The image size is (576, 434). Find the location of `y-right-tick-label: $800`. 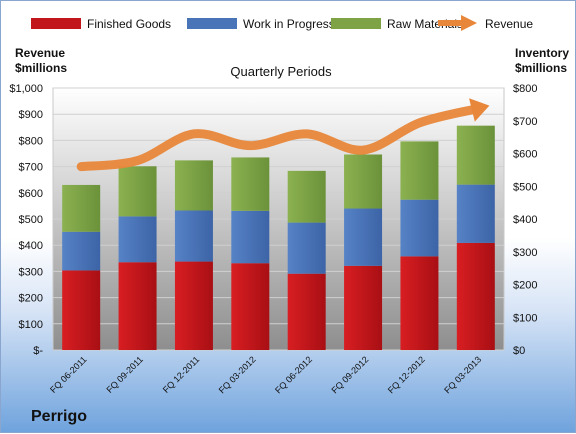

y-right-tick-label: $800 is located at coordinates (525, 89).